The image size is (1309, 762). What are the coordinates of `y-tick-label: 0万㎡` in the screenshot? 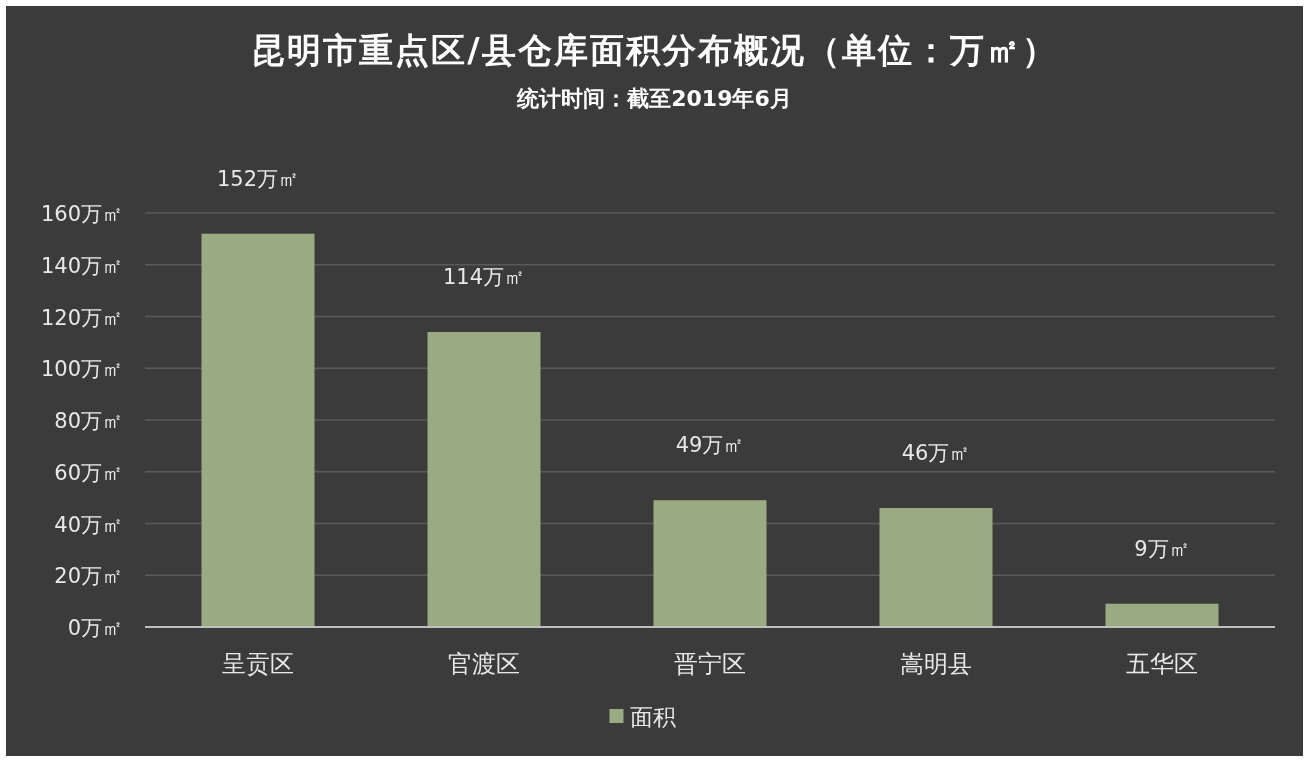 It's located at (95, 628).